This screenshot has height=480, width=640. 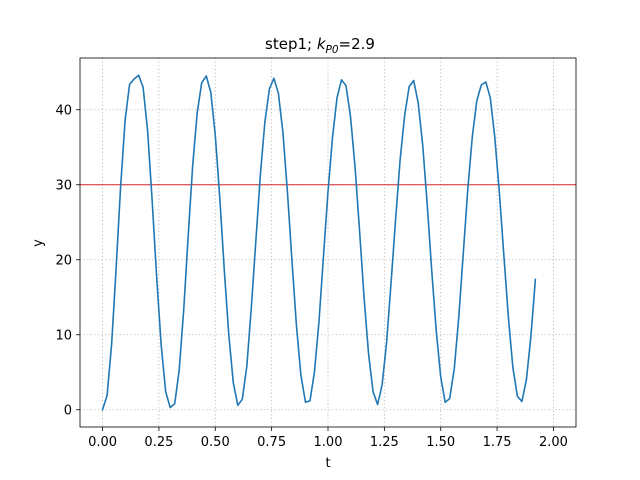 What do you see at coordinates (384, 442) in the screenshot?
I see `x-tick-label: 1.25` at bounding box center [384, 442].